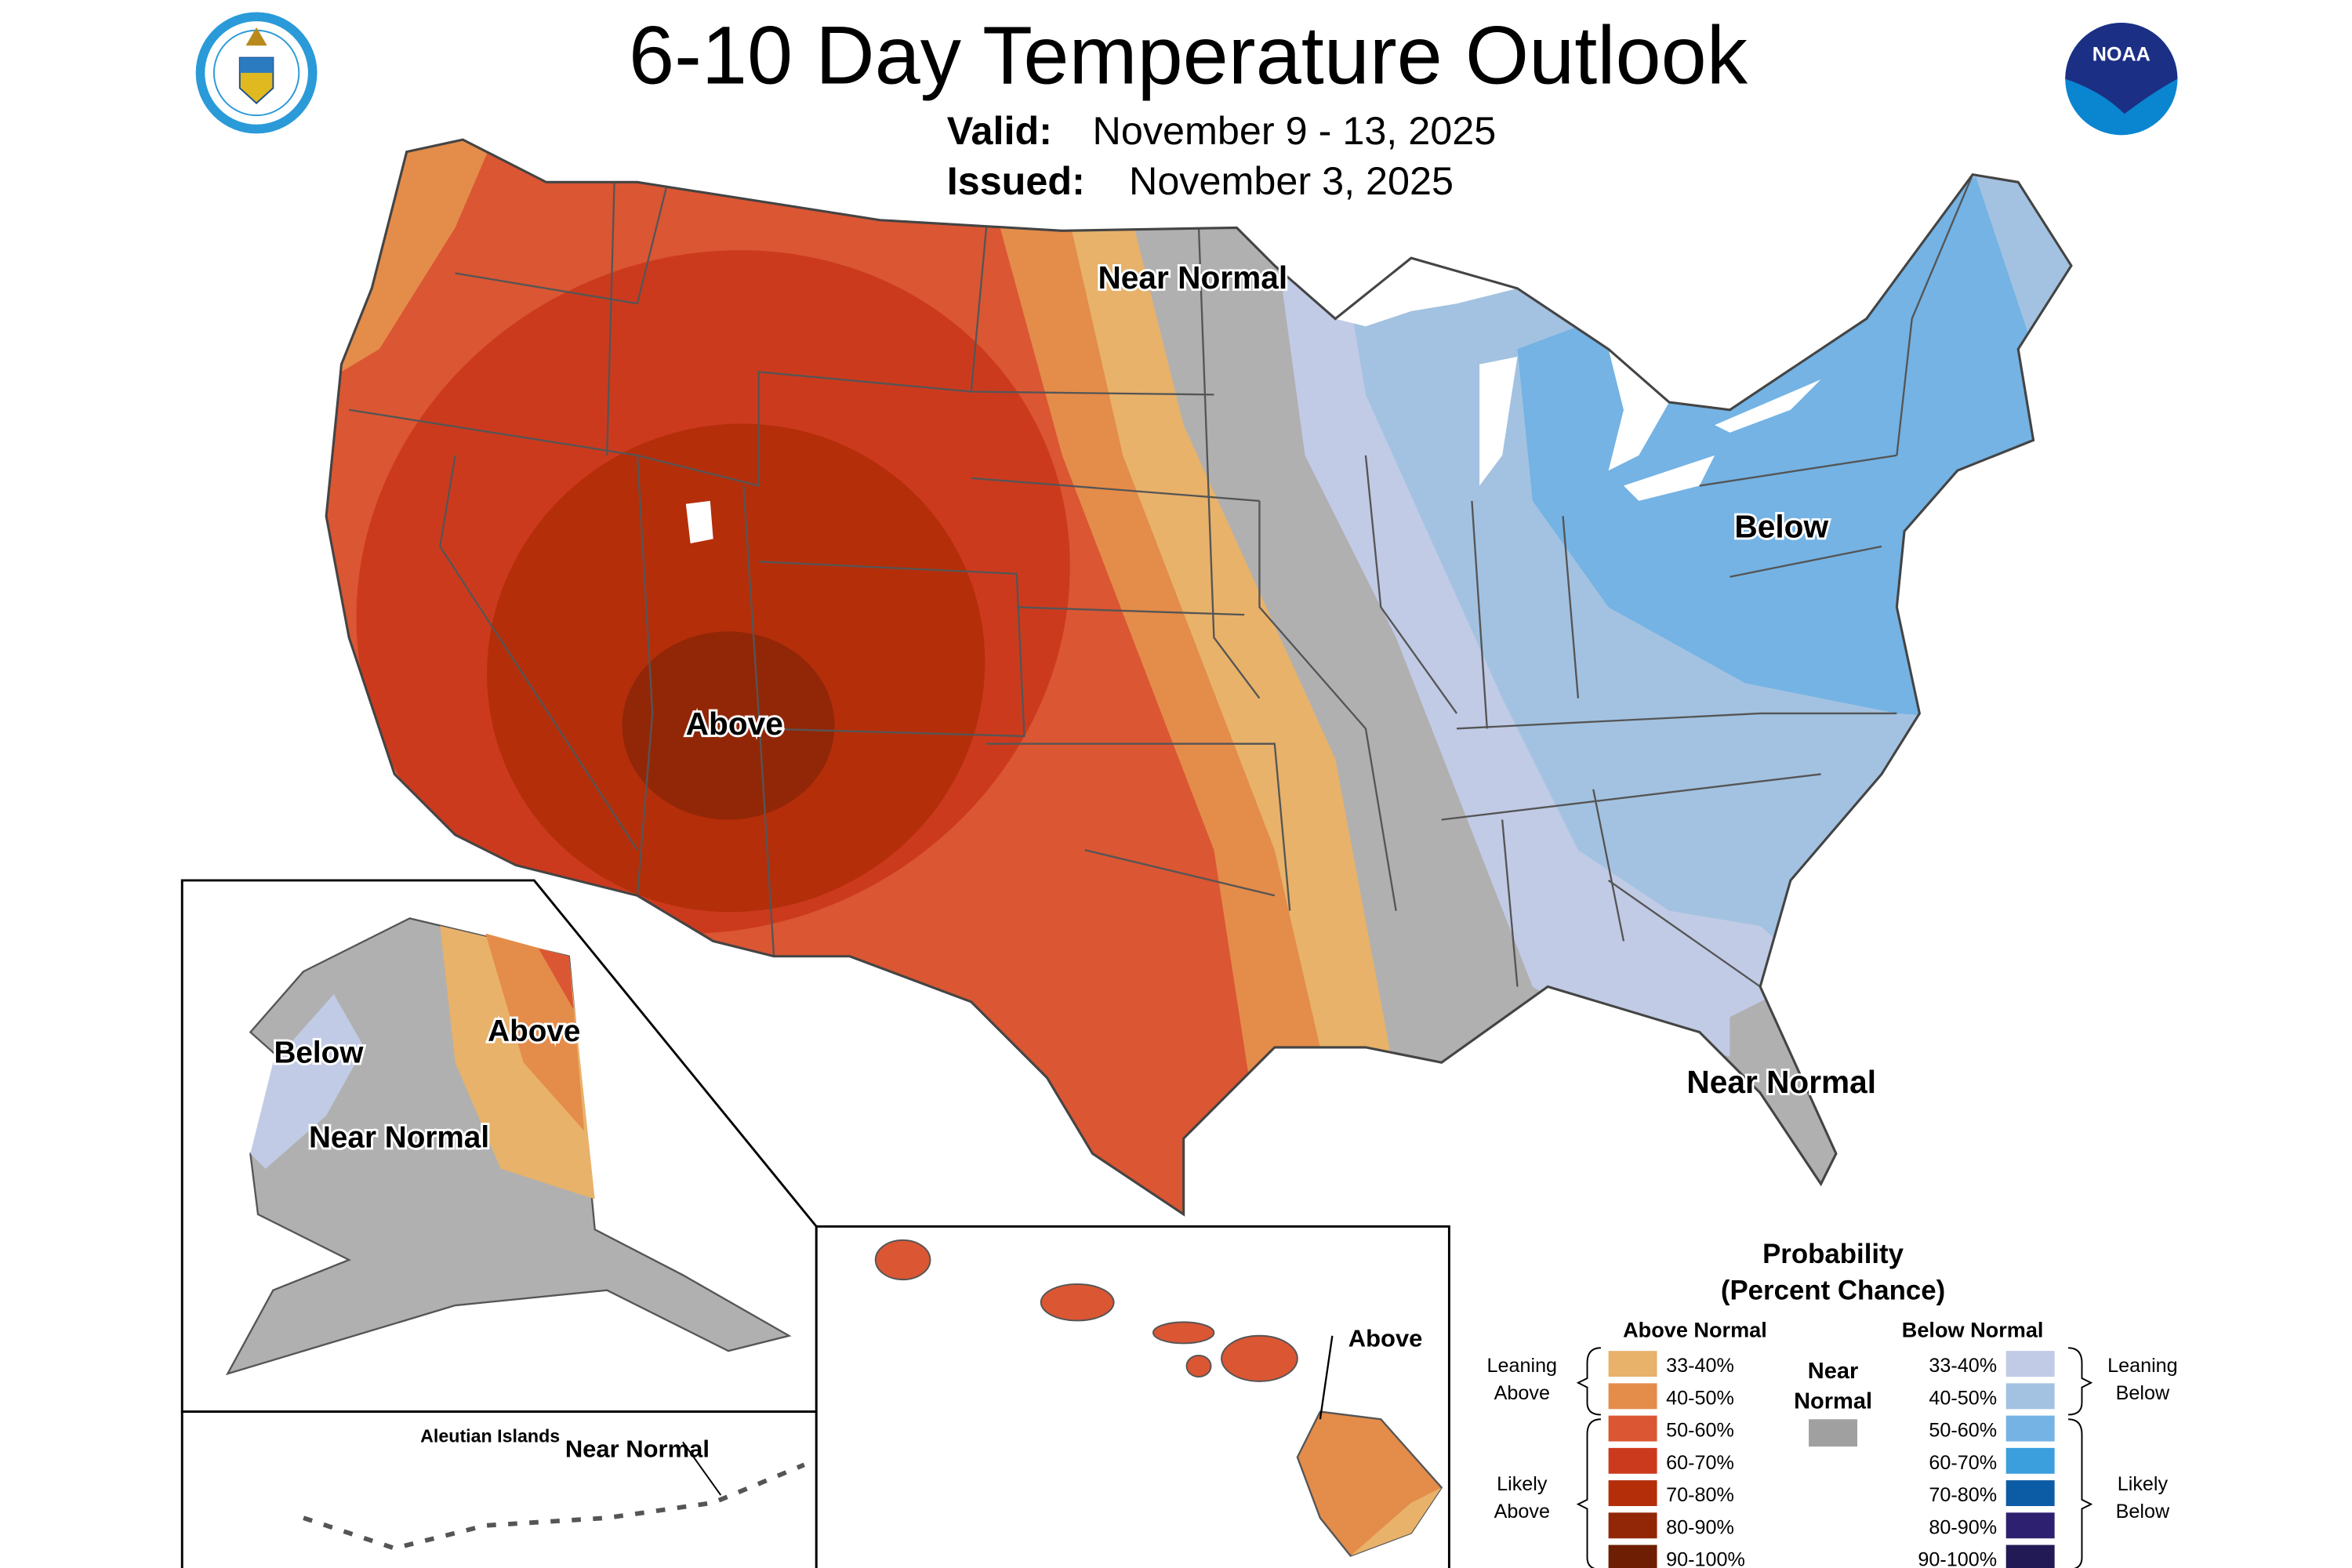 The width and height of the screenshot is (2352, 1568). Describe the element at coordinates (499, 1146) in the screenshot. I see `alaska-inset: Below Above Near Normal` at that location.